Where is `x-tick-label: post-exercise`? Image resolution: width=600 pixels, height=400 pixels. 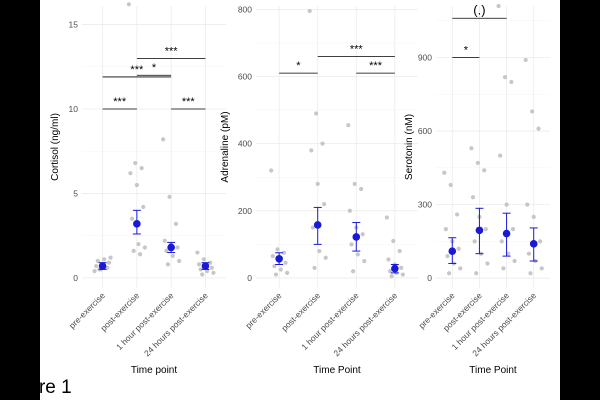
x-tick-label: post-exercise is located at coordinates (300, 311).